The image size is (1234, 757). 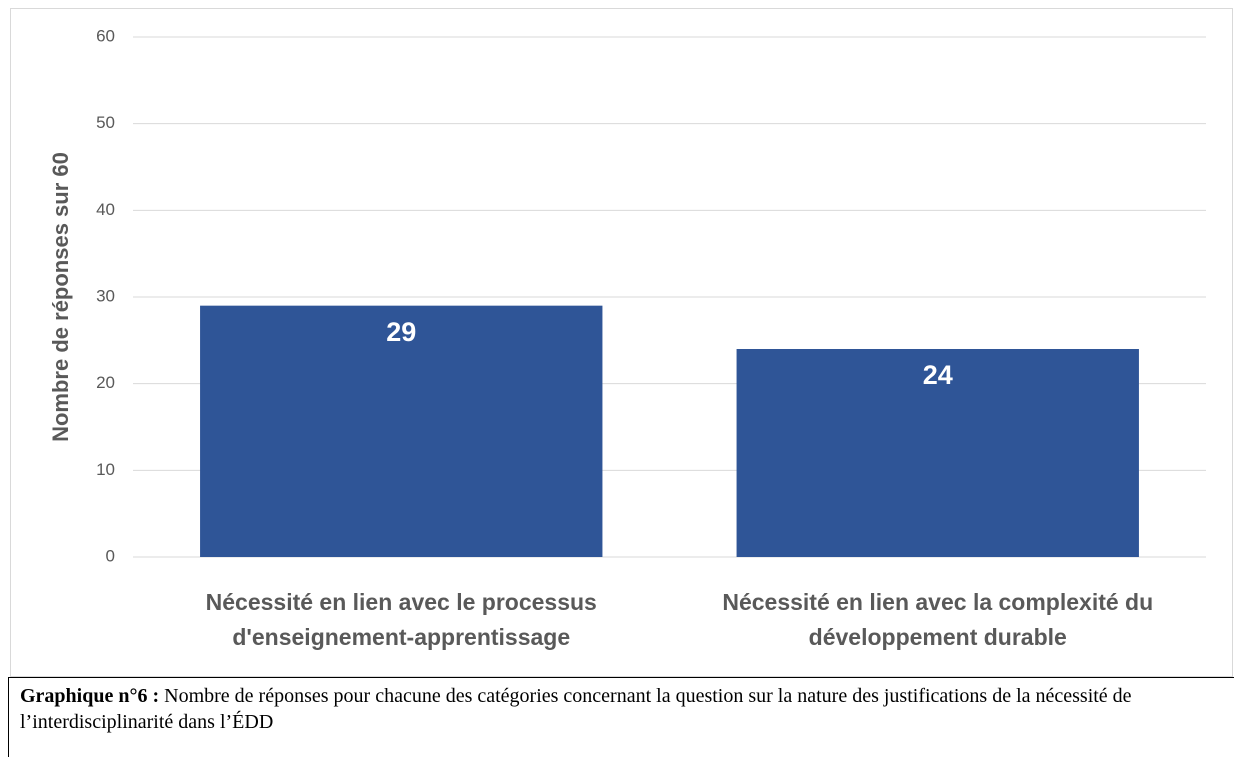 What do you see at coordinates (105, 382) in the screenshot?
I see `y-tick-label: 20` at bounding box center [105, 382].